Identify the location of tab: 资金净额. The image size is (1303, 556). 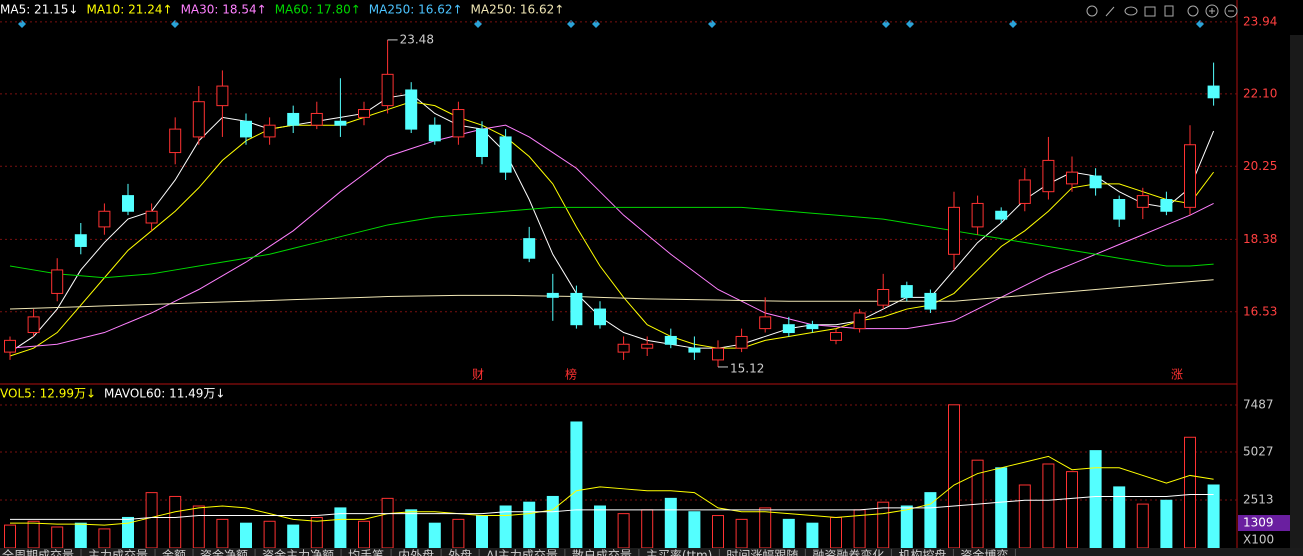
(224, 552).